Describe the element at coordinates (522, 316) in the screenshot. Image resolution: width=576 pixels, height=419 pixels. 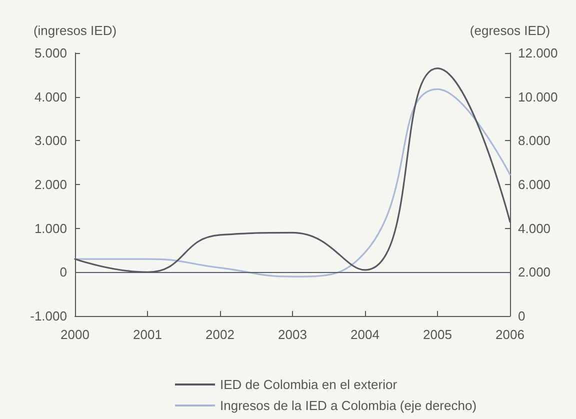
I see `y2-tick-label: 0` at that location.